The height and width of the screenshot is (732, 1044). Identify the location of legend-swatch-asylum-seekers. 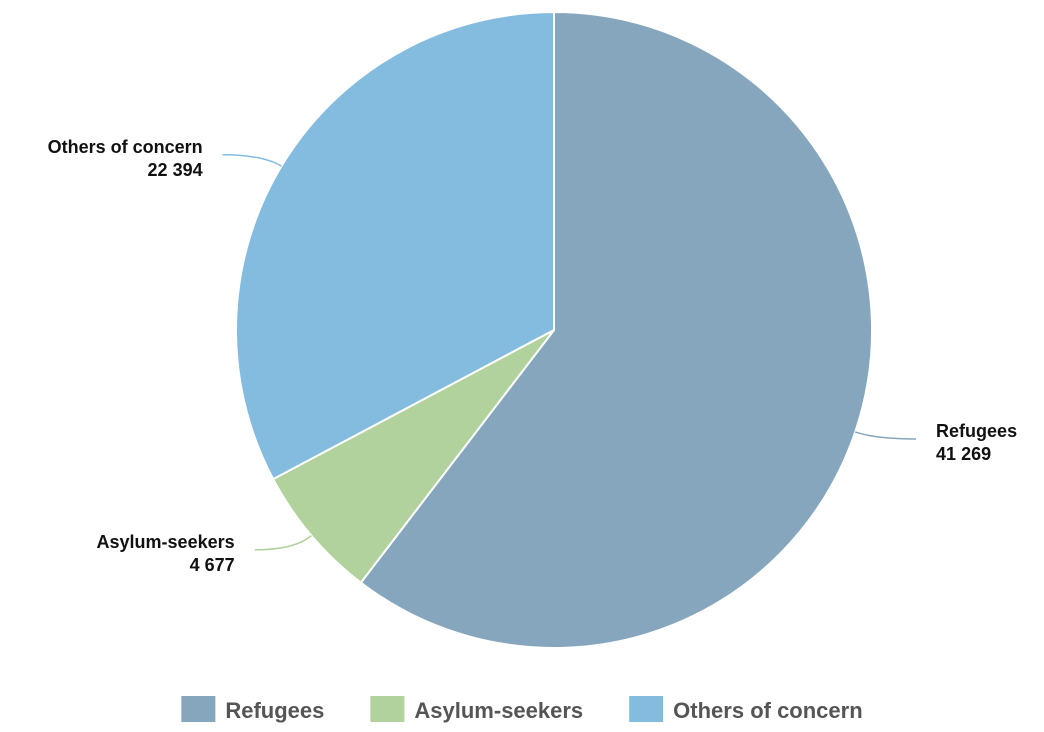
(387, 709).